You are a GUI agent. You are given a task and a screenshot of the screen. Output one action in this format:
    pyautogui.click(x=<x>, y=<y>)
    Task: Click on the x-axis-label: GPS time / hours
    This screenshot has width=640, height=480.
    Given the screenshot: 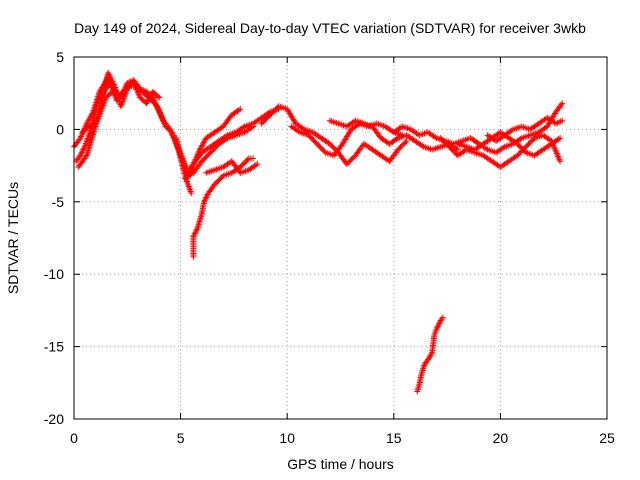 What is the action you would take?
    pyautogui.click(x=340, y=464)
    